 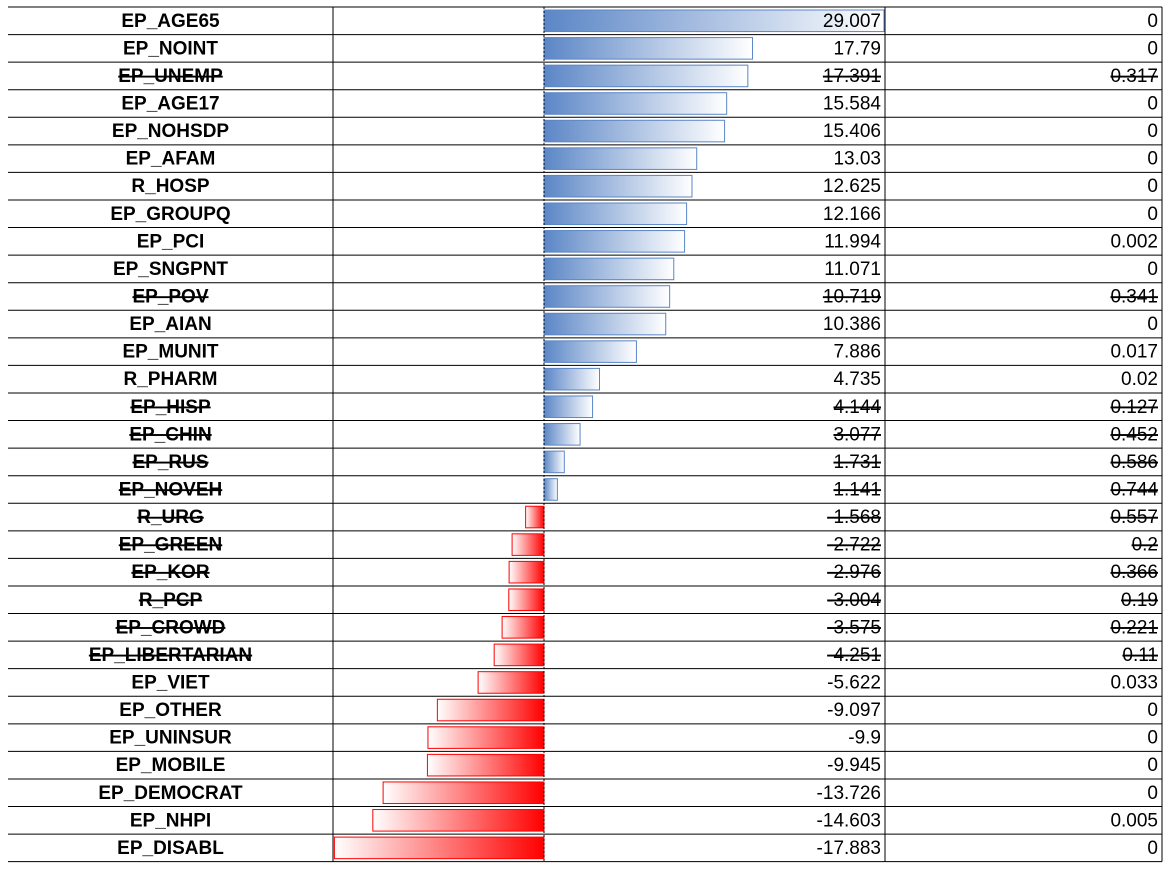 What do you see at coordinates (854, 682) in the screenshot?
I see `row-value: -5.622` at bounding box center [854, 682].